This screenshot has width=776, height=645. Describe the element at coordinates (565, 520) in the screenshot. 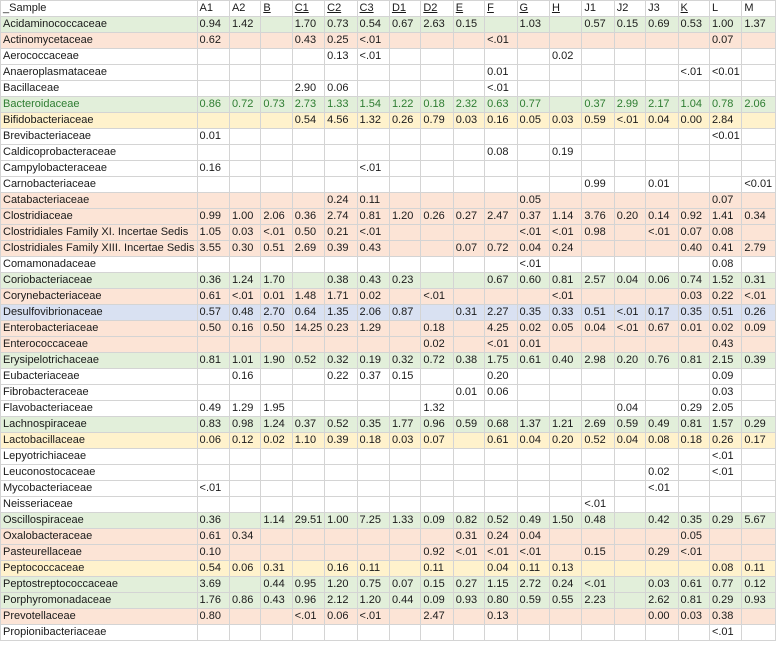

I see `cell-value: 1.50` at that location.